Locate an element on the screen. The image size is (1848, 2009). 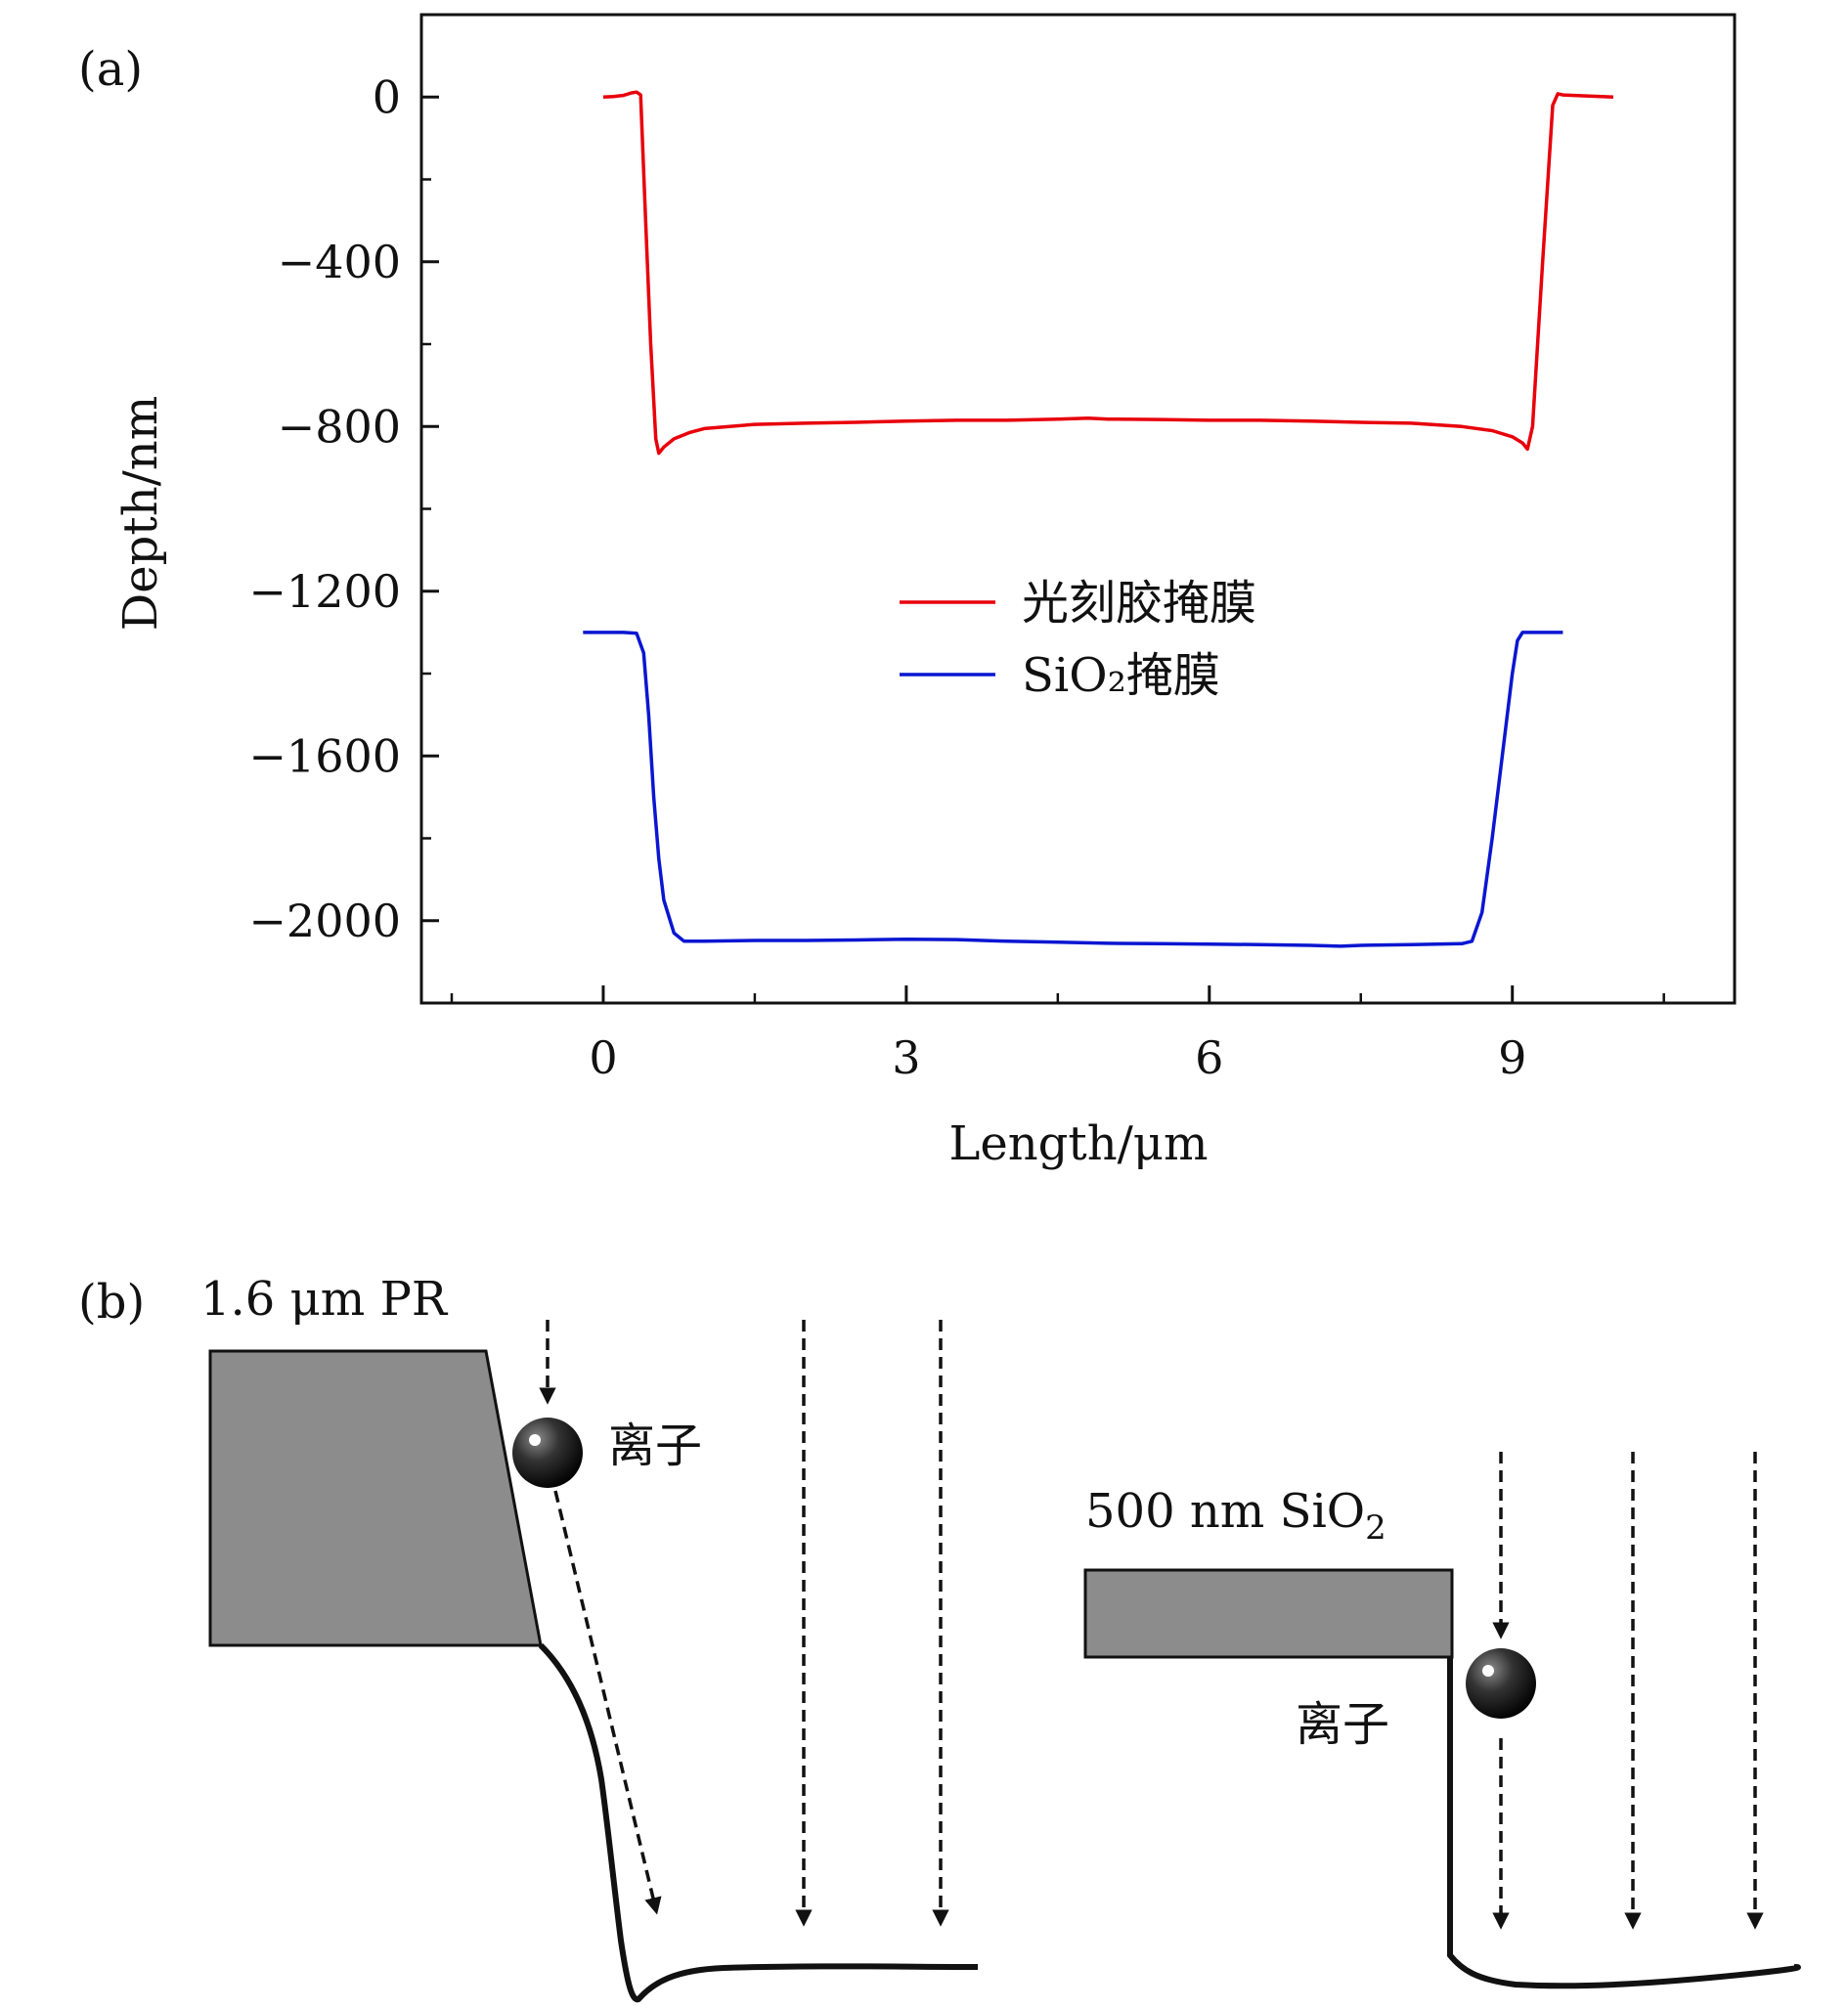
photoresist-mask is located at coordinates (375, 1498).